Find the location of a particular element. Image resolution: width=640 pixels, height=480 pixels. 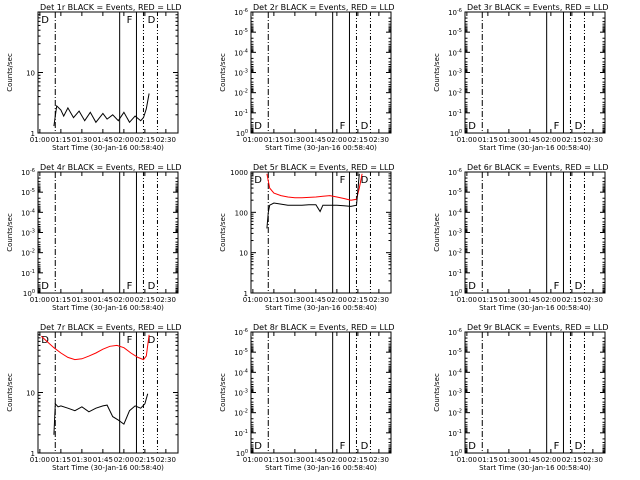

series-lld-line is located at coordinates (95, 347).